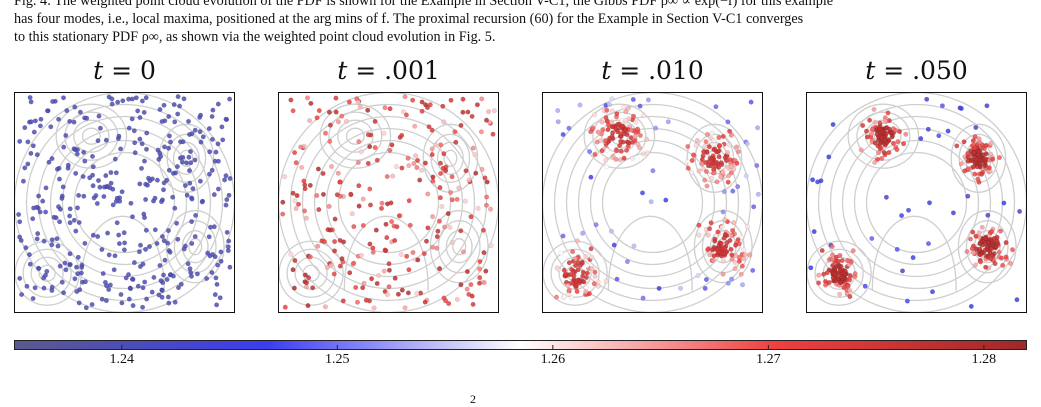 The image size is (1041, 407). I want to click on colorbar-tick-label: 1.27, so click(768, 359).